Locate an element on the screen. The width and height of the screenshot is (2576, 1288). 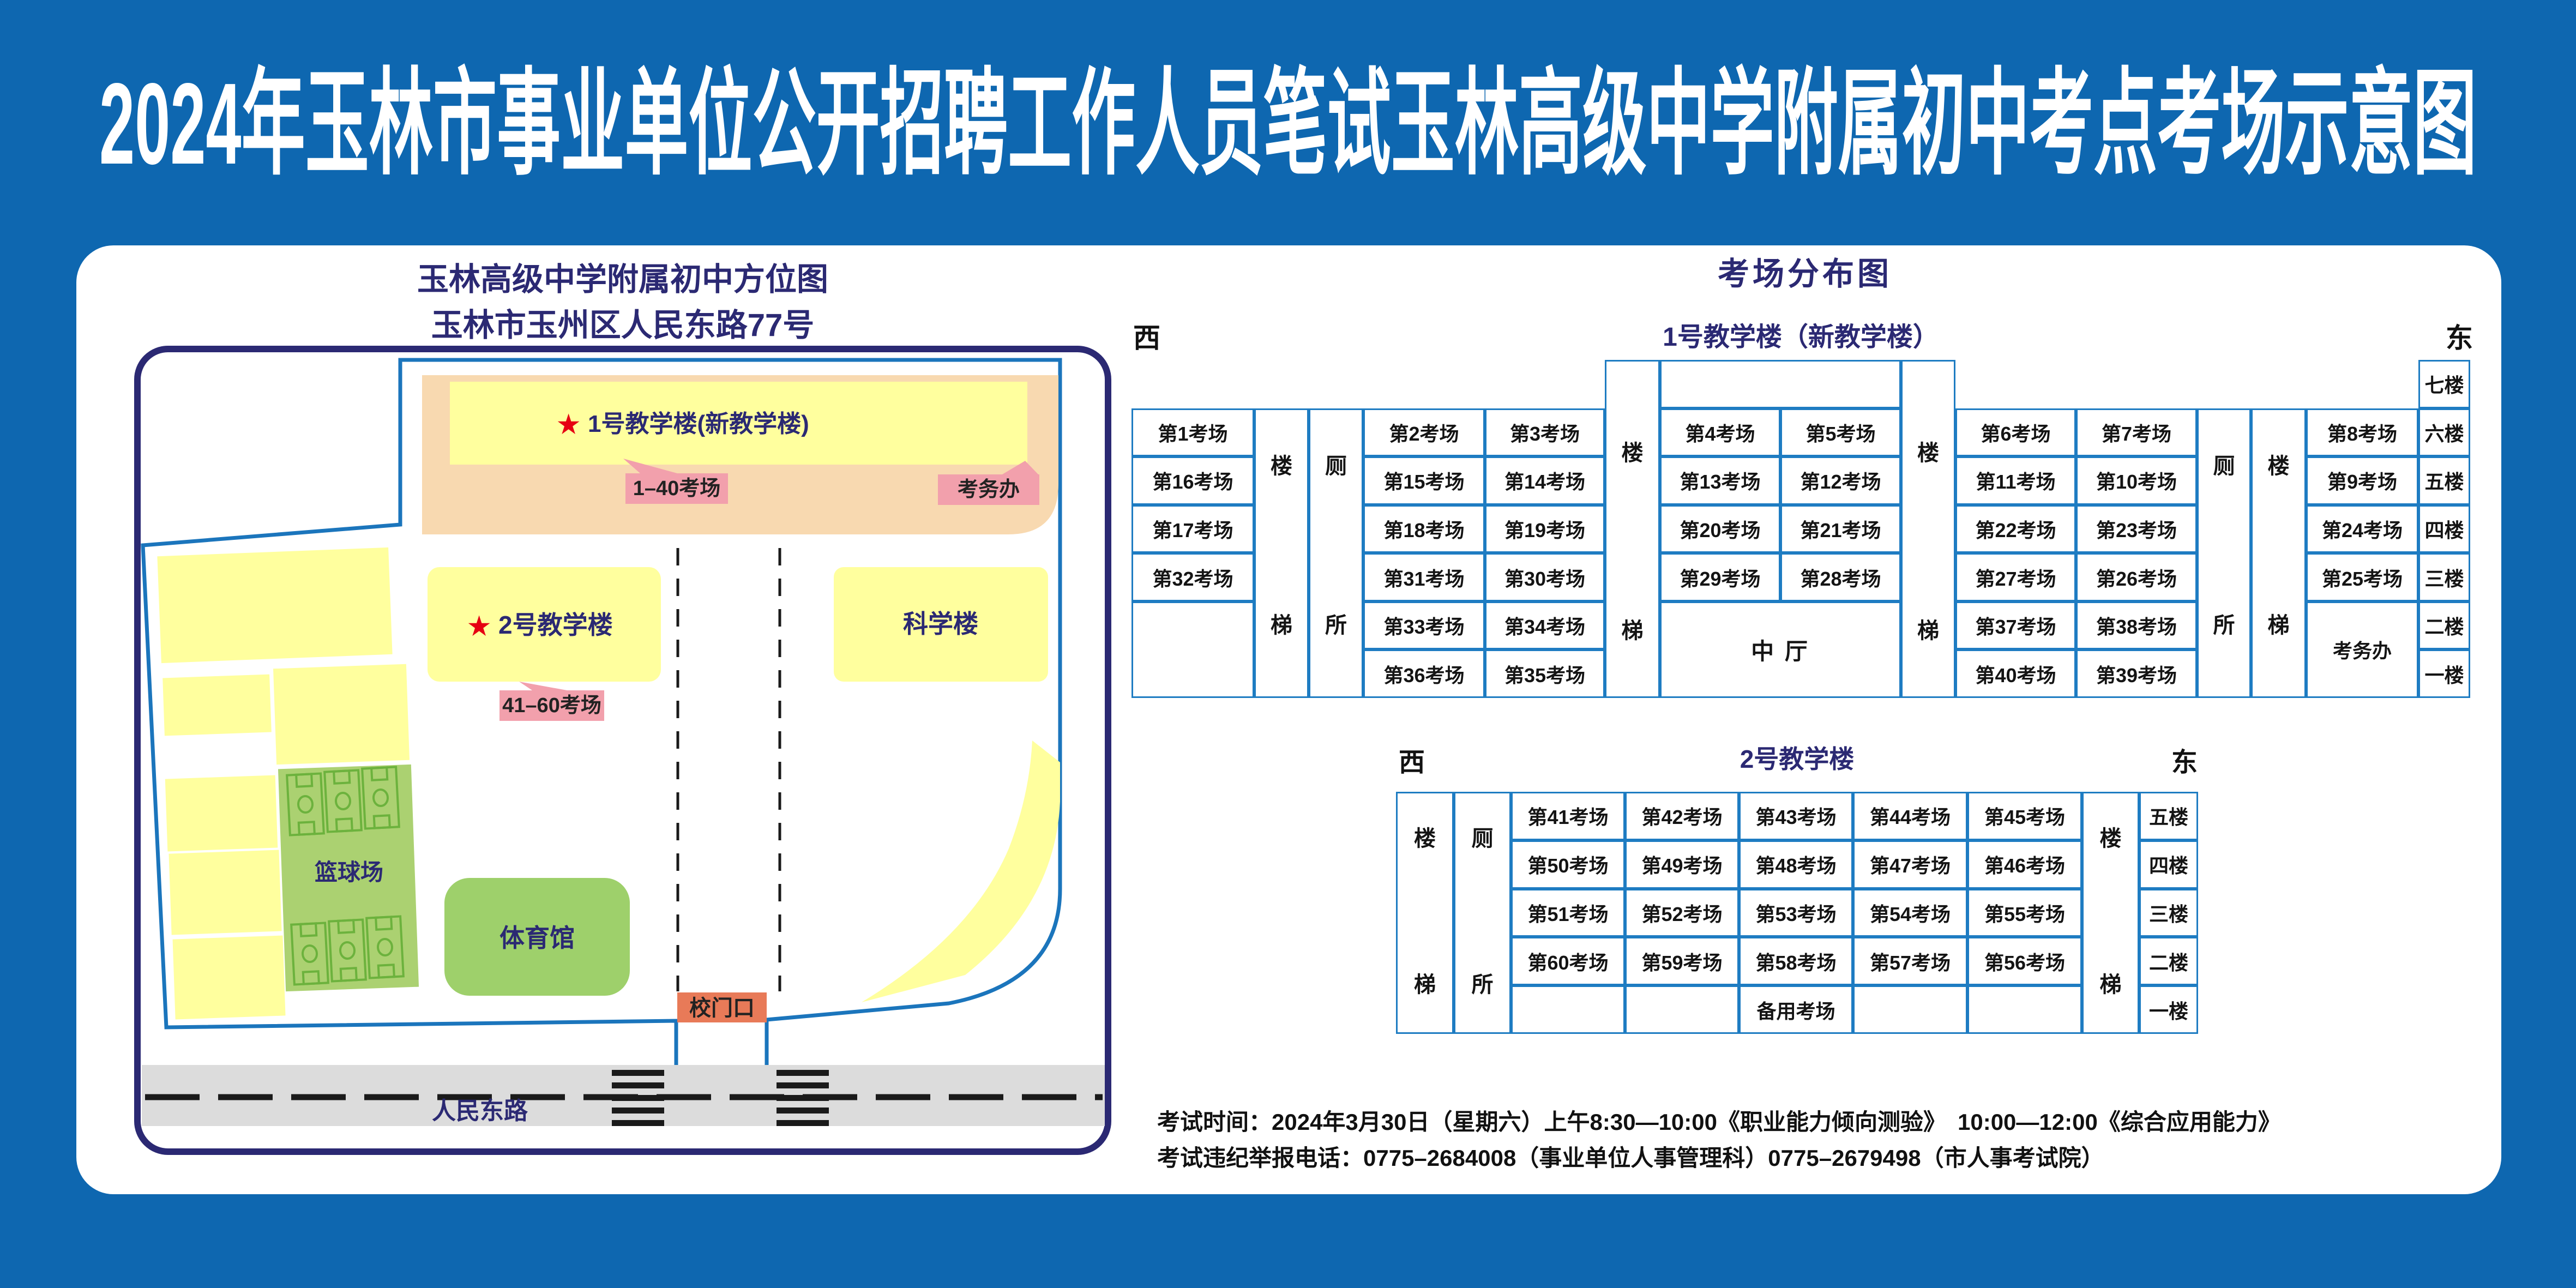
room-cell: 第37考场 is located at coordinates (2015, 625).